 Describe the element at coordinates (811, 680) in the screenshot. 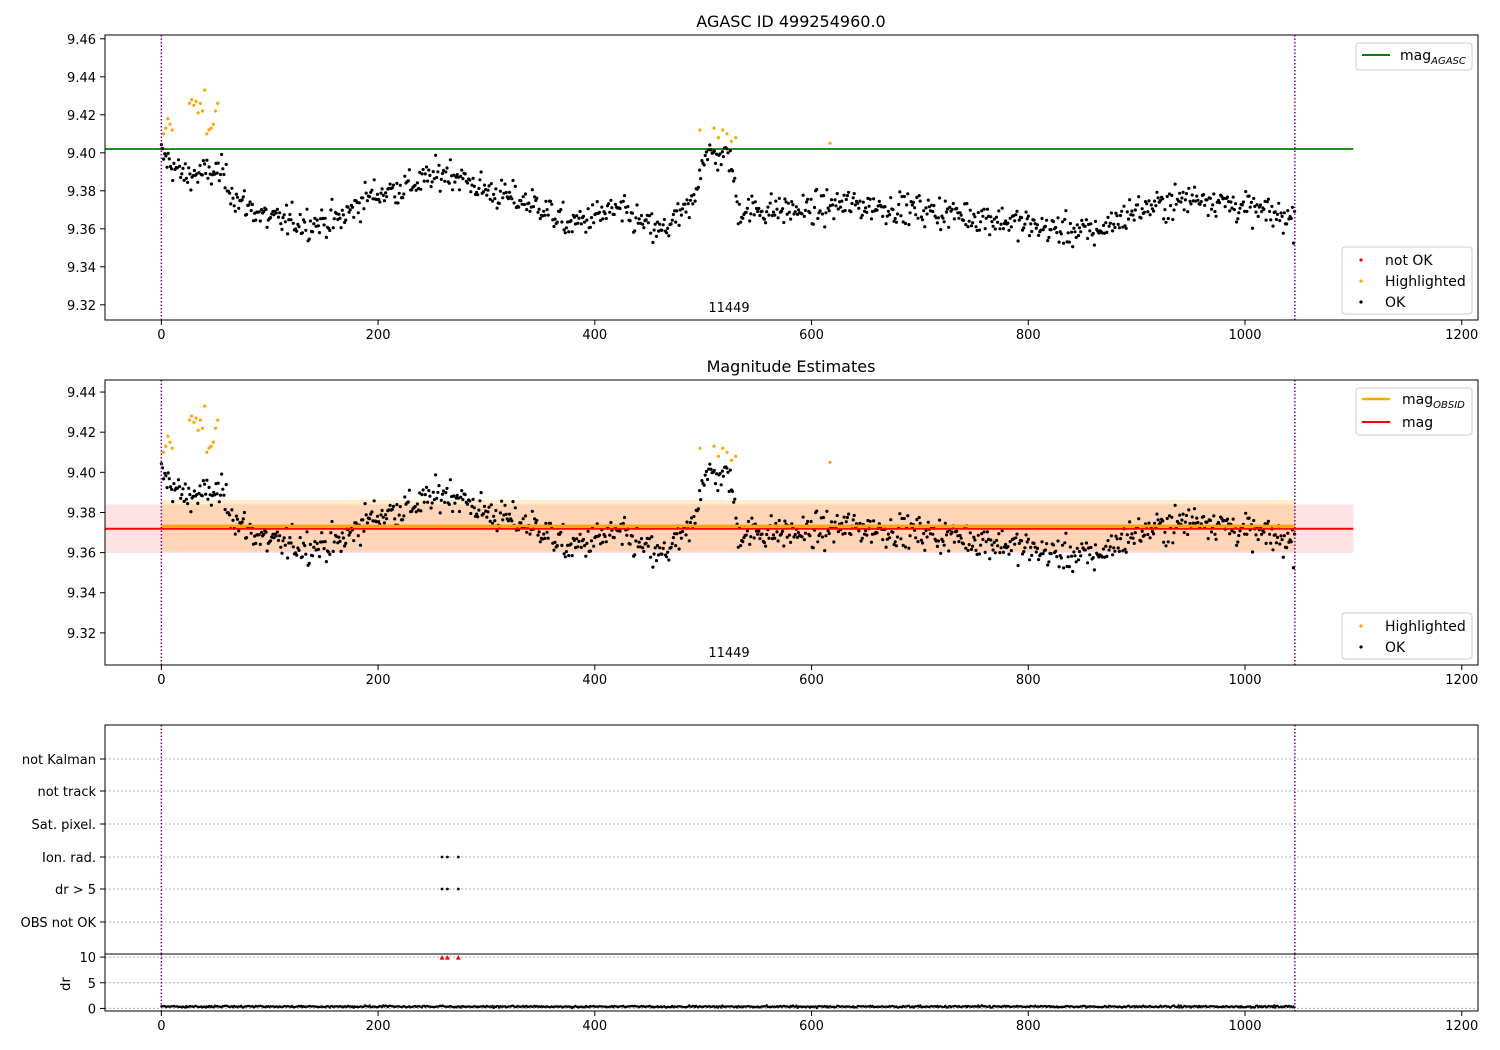

I see `panel2-xtick-label: 600` at that location.